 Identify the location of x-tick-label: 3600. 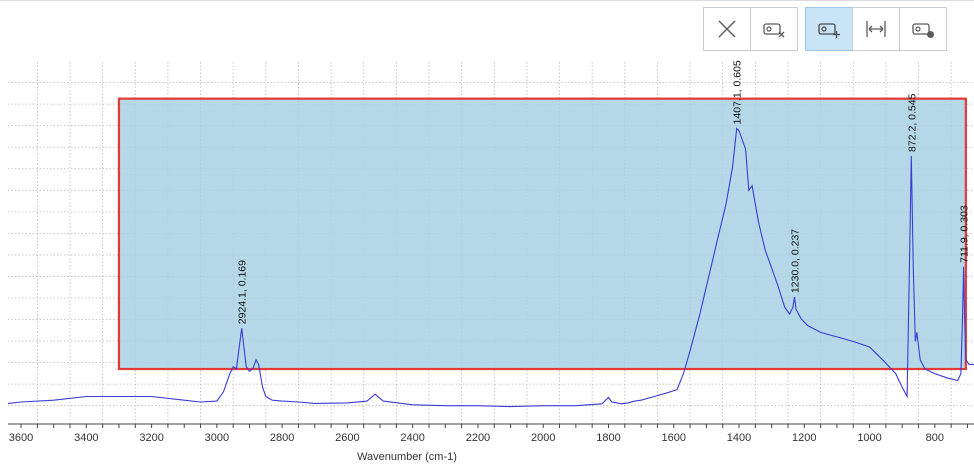
(21, 438).